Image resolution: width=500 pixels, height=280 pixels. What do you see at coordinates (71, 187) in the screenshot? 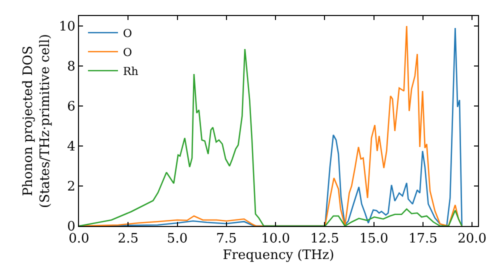
I see `y-tick-label: 2` at bounding box center [71, 187].